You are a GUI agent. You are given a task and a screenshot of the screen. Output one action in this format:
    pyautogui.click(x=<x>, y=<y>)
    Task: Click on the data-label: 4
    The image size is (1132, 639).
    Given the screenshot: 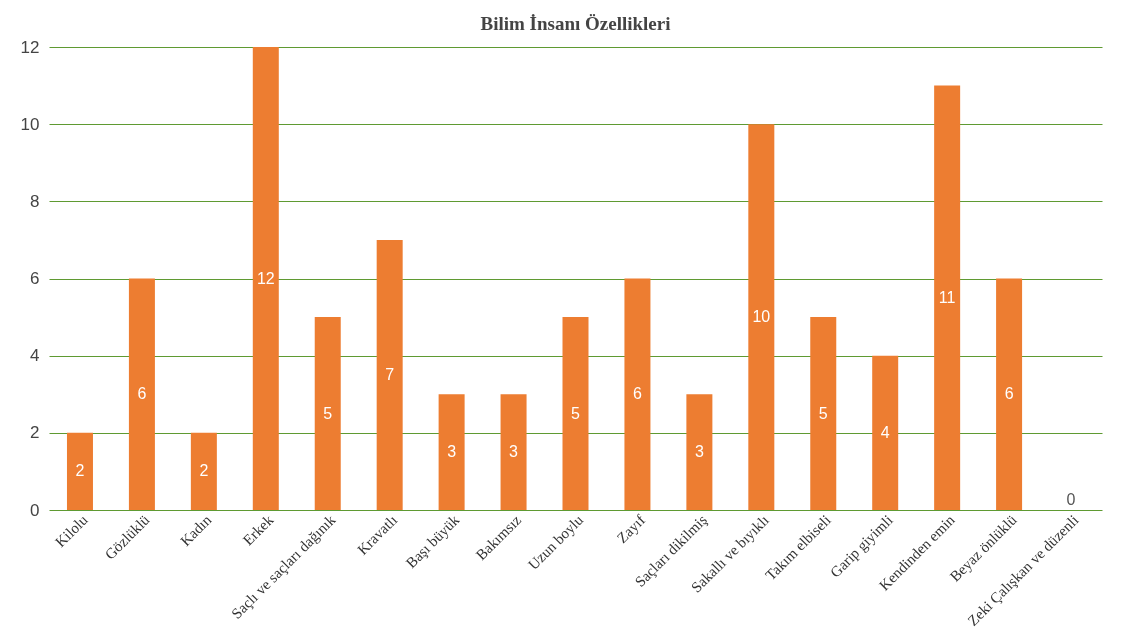 What is the action you would take?
    pyautogui.click(x=885, y=432)
    